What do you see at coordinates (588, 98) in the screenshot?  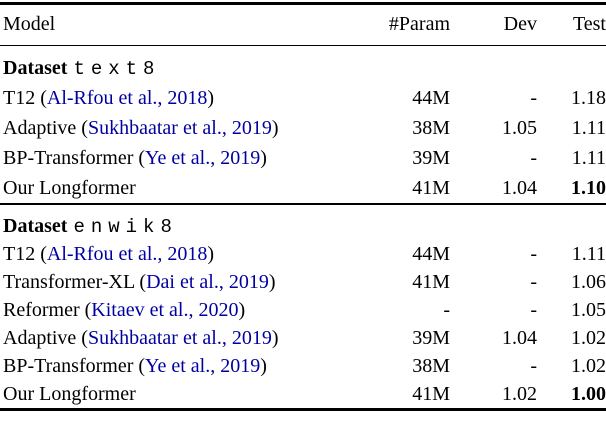 I see `test-cell: 1.18` at bounding box center [588, 98].